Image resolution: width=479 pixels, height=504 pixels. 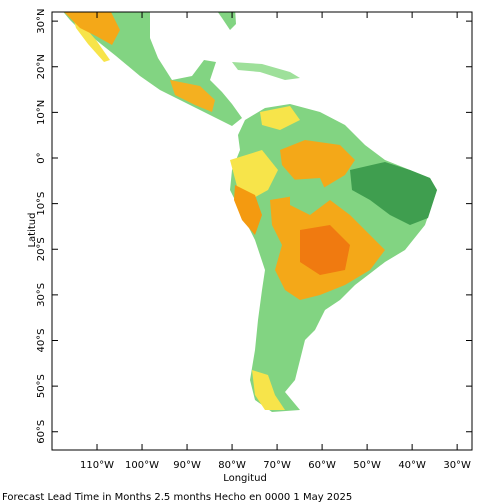 What do you see at coordinates (97, 465) in the screenshot?
I see `x-tick-label: 110°W` at bounding box center [97, 465].